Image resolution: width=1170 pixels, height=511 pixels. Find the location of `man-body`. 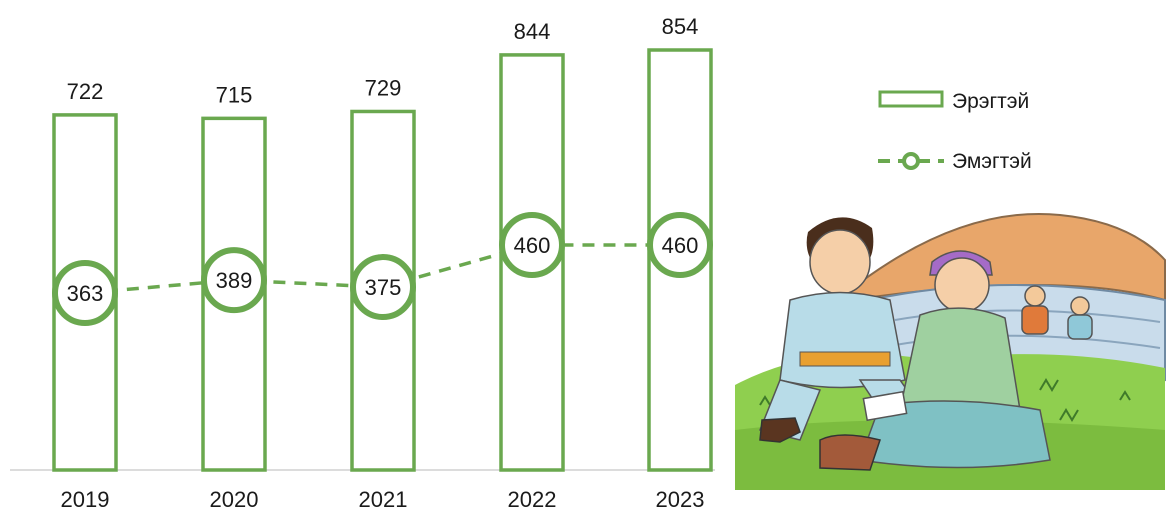

man-body is located at coordinates (842, 340).